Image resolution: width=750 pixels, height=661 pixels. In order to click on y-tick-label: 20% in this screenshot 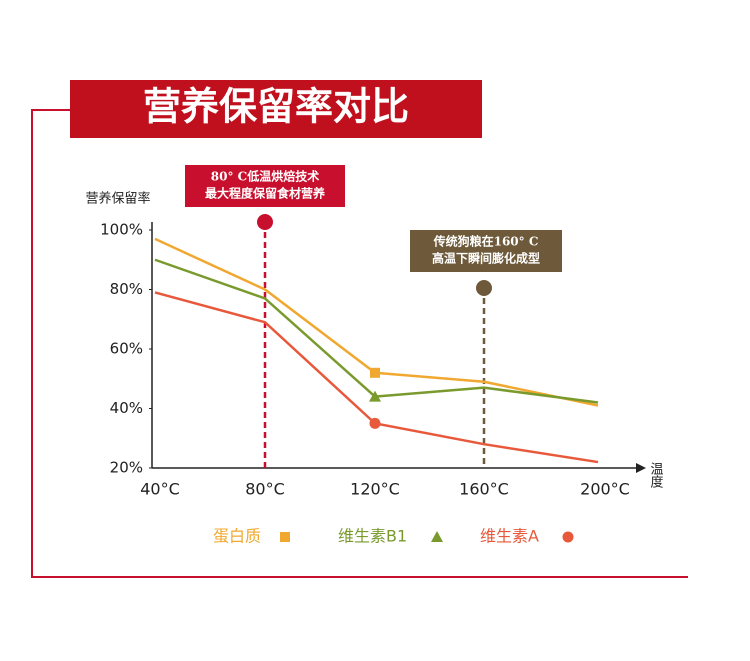, I will do `click(126, 468)`.